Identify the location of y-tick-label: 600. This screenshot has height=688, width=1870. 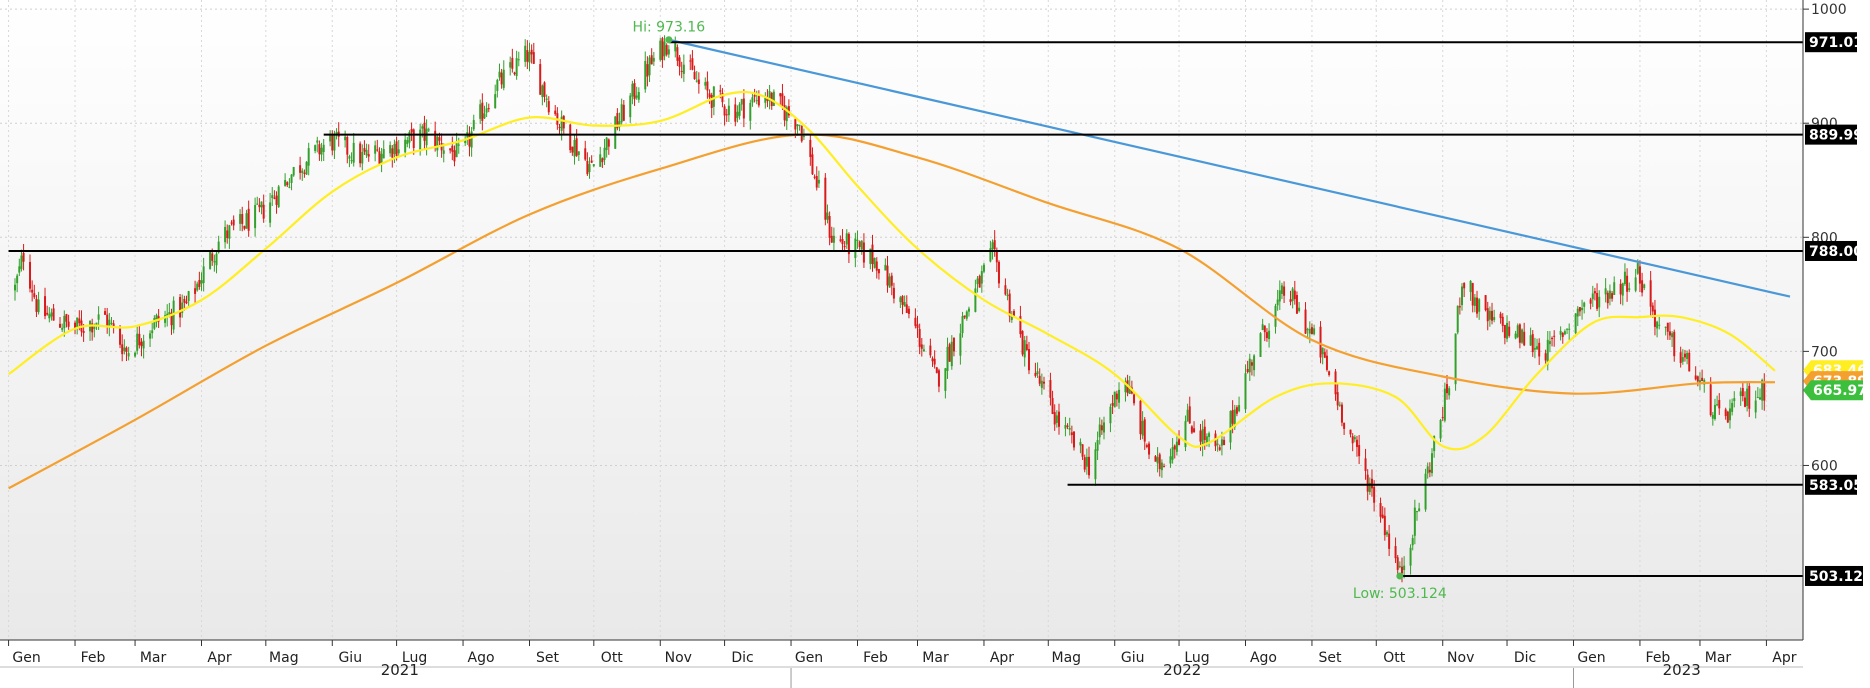
(1824, 466).